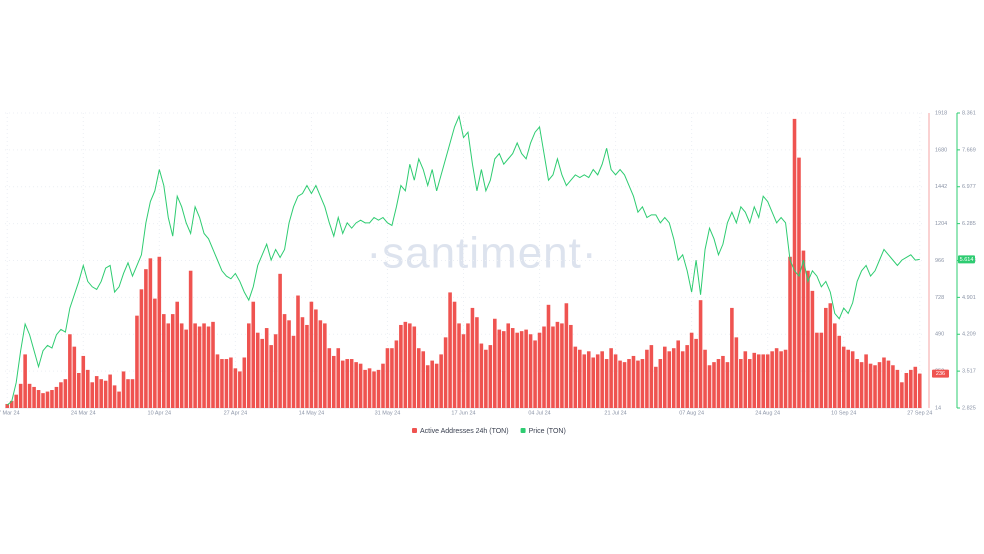 The image size is (984, 554). Describe the element at coordinates (941, 187) in the screenshot. I see `y-tick-label: 1442` at that location.